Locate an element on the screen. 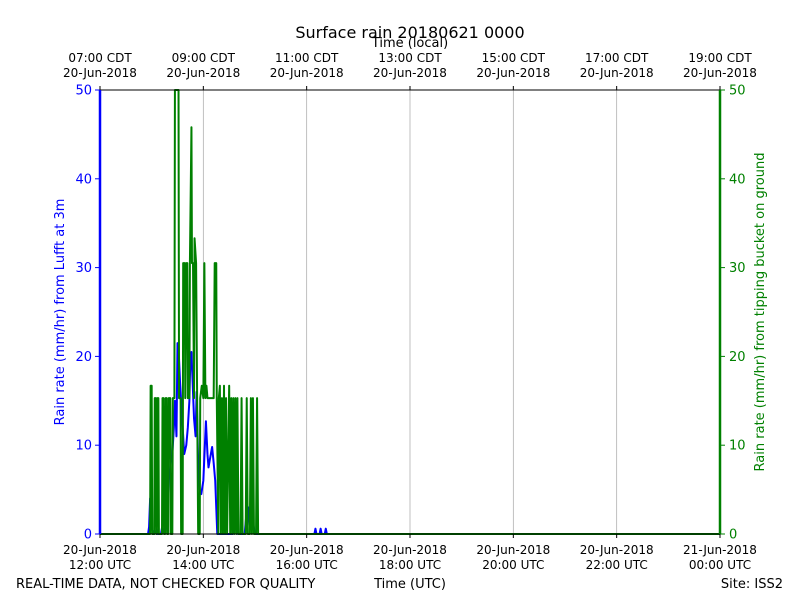 The height and width of the screenshot is (600, 800). right-y-tick-label: 30 is located at coordinates (737, 268).